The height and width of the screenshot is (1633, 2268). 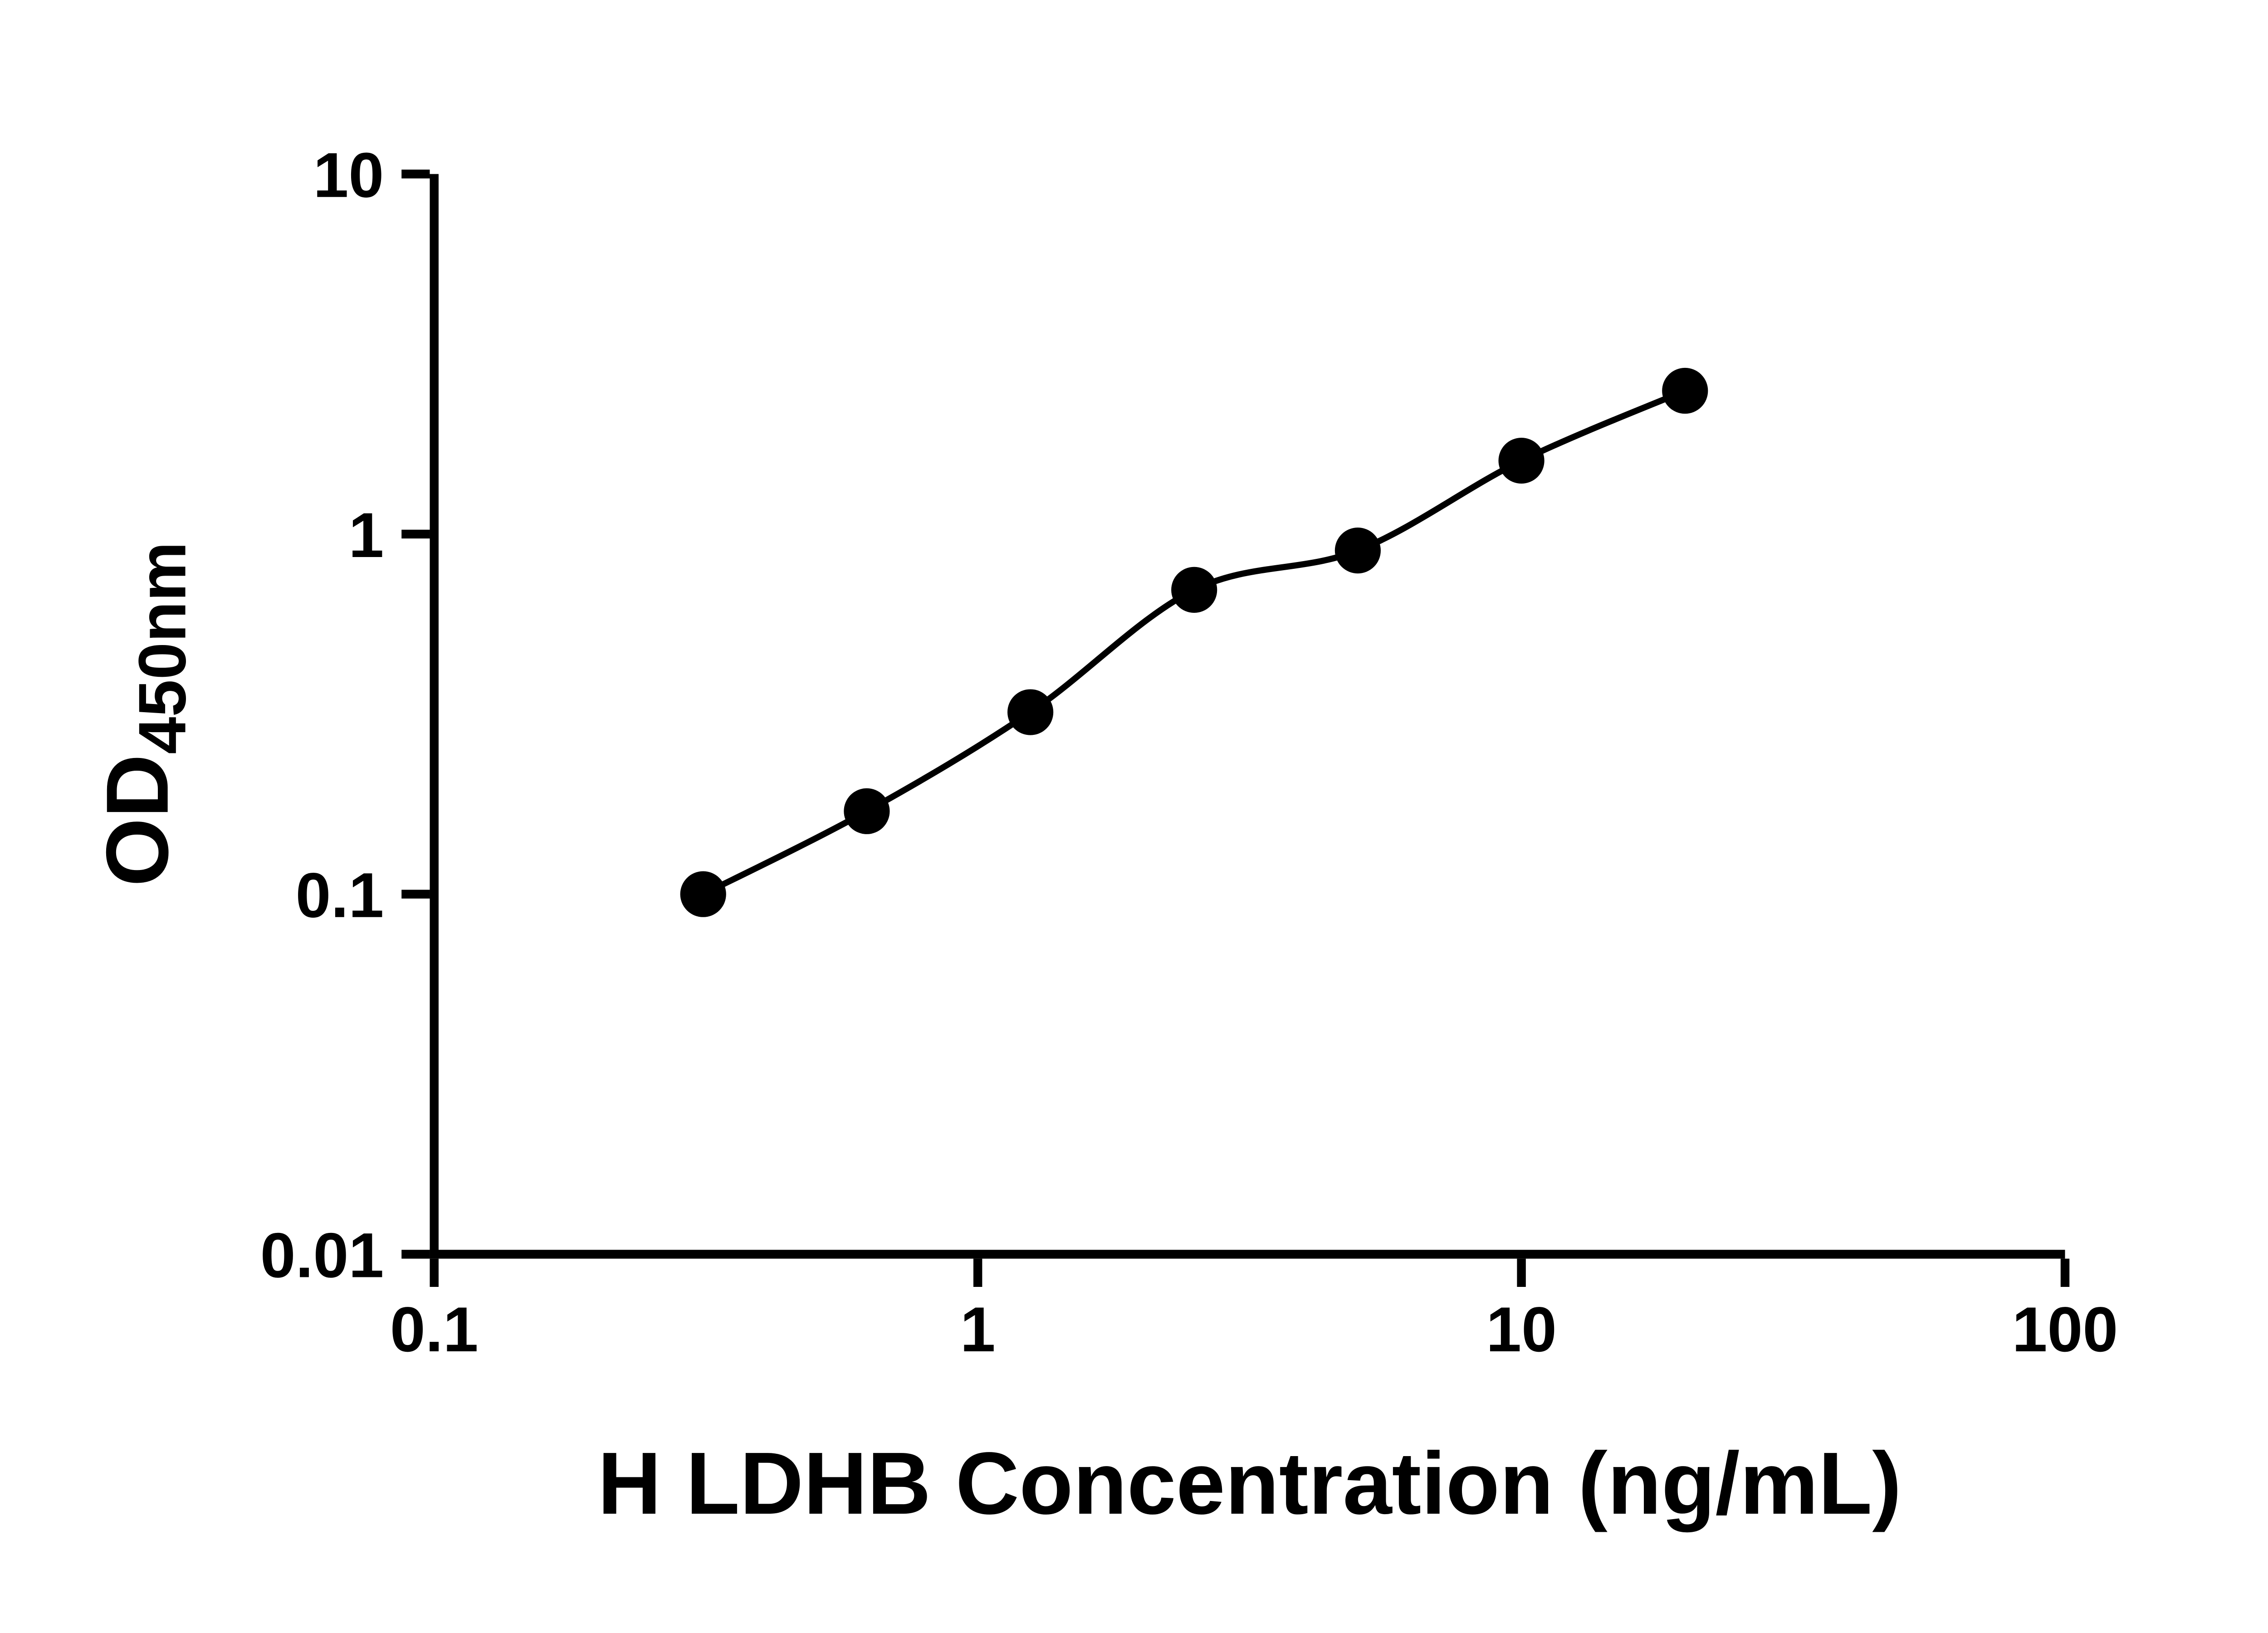 I want to click on x-axis-tick-label: 100, so click(x=2065, y=1329).